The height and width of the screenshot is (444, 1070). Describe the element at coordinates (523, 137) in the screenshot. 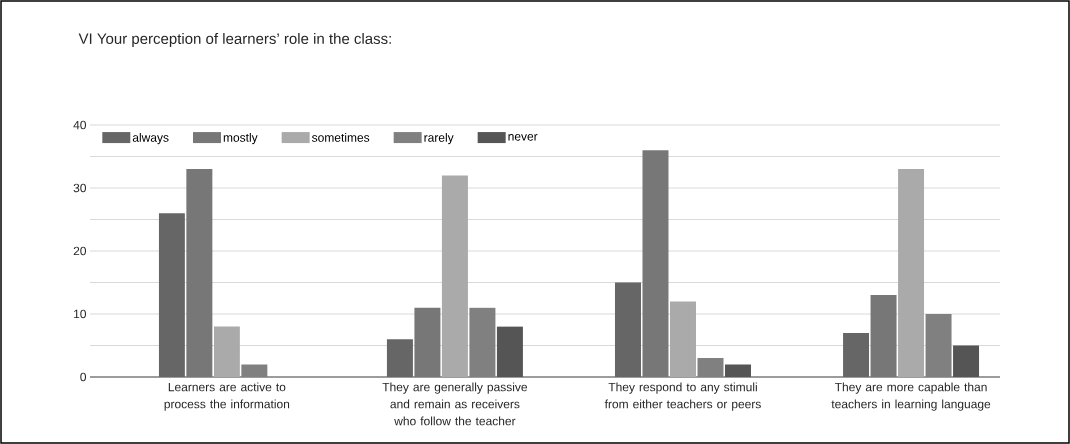

I see `legend-label: never` at that location.